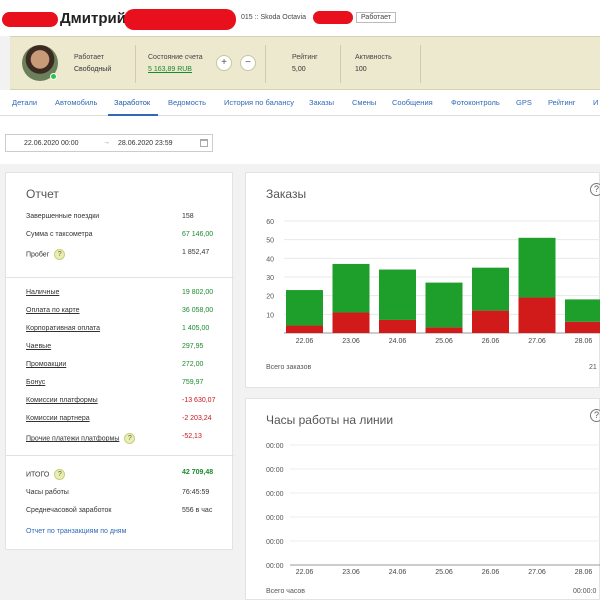  I want to click on tab-orders: Заказы, so click(322, 102).